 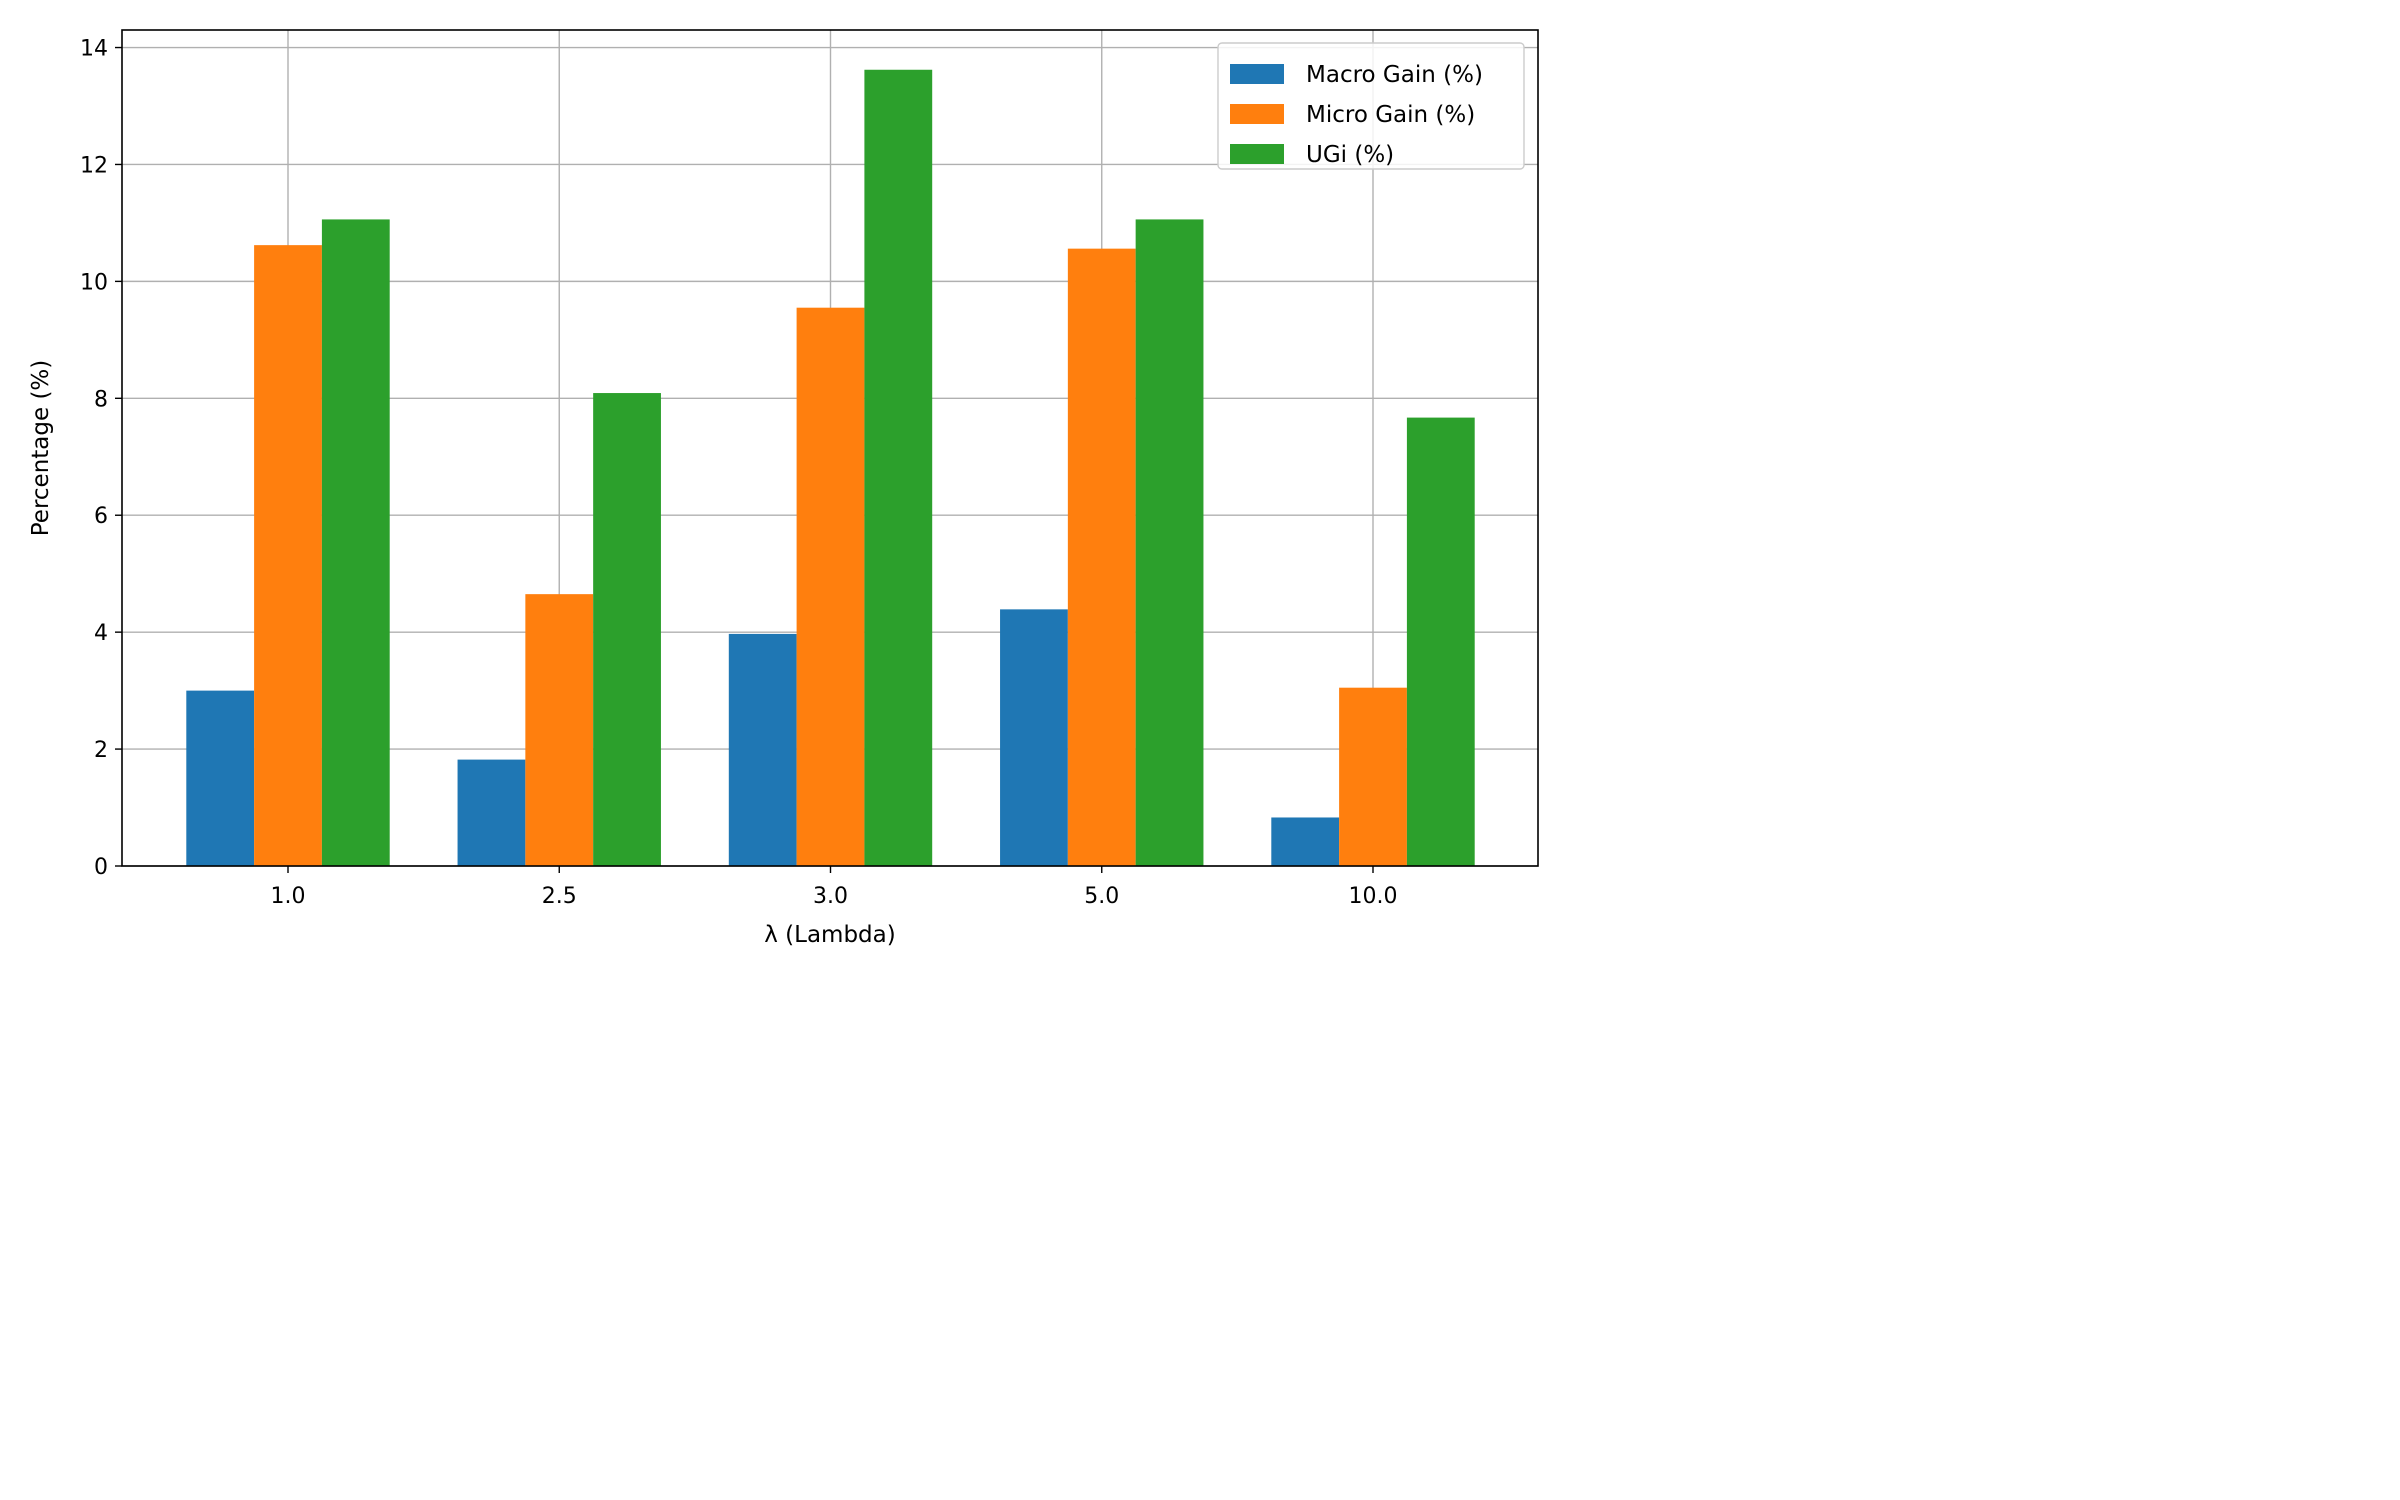 What do you see at coordinates (288, 896) in the screenshot?
I see `x-tick-label: 1.0` at bounding box center [288, 896].